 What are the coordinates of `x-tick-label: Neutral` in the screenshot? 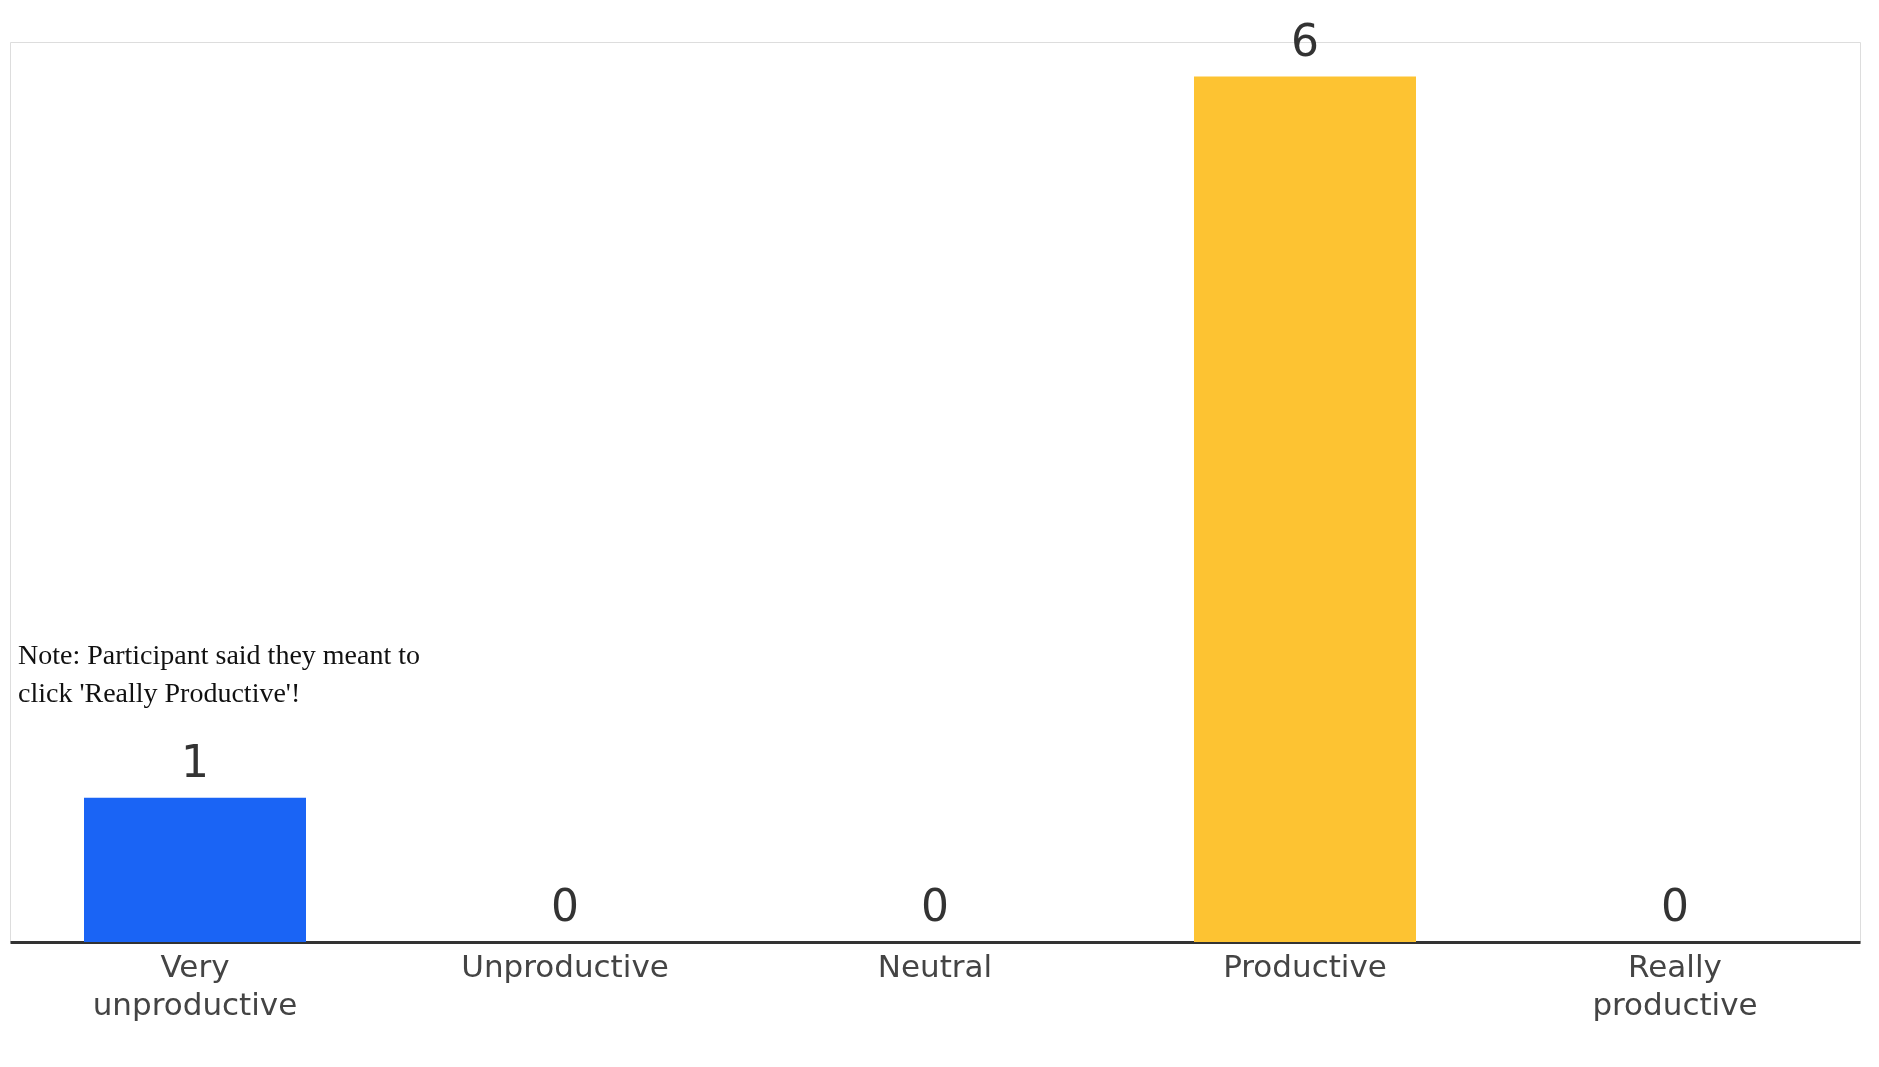 It's located at (935, 965).